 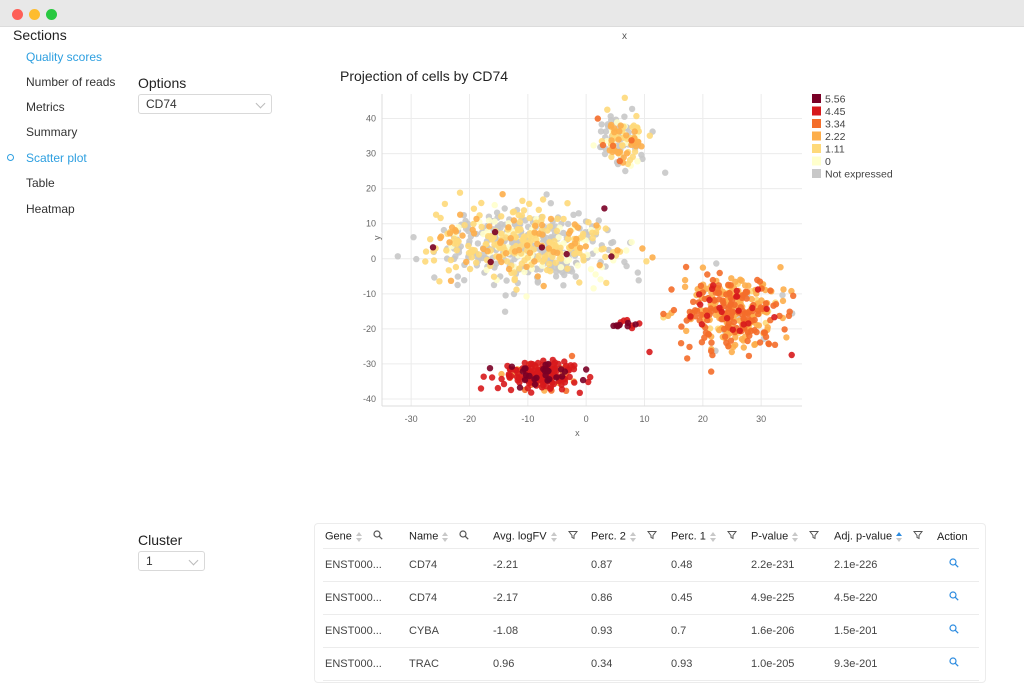 What do you see at coordinates (51, 14) in the screenshot?
I see `maximize-window-button` at bounding box center [51, 14].